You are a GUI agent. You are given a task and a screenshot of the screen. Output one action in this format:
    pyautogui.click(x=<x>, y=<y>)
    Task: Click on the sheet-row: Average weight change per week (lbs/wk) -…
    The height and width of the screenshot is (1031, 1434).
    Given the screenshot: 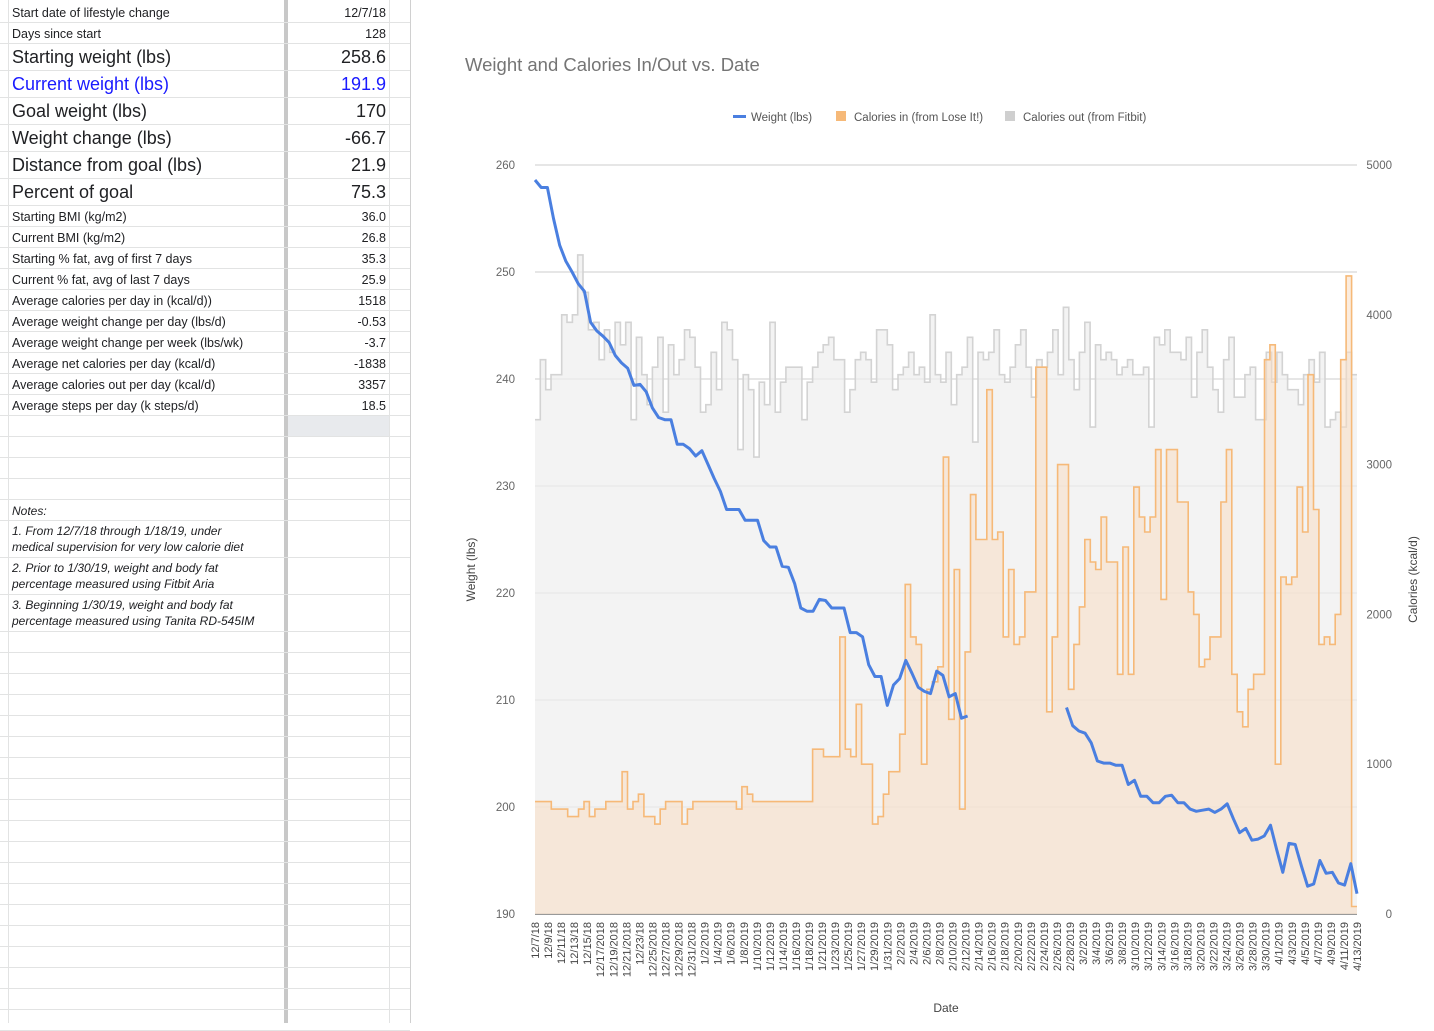 What is the action you would take?
    pyautogui.click(x=205, y=342)
    